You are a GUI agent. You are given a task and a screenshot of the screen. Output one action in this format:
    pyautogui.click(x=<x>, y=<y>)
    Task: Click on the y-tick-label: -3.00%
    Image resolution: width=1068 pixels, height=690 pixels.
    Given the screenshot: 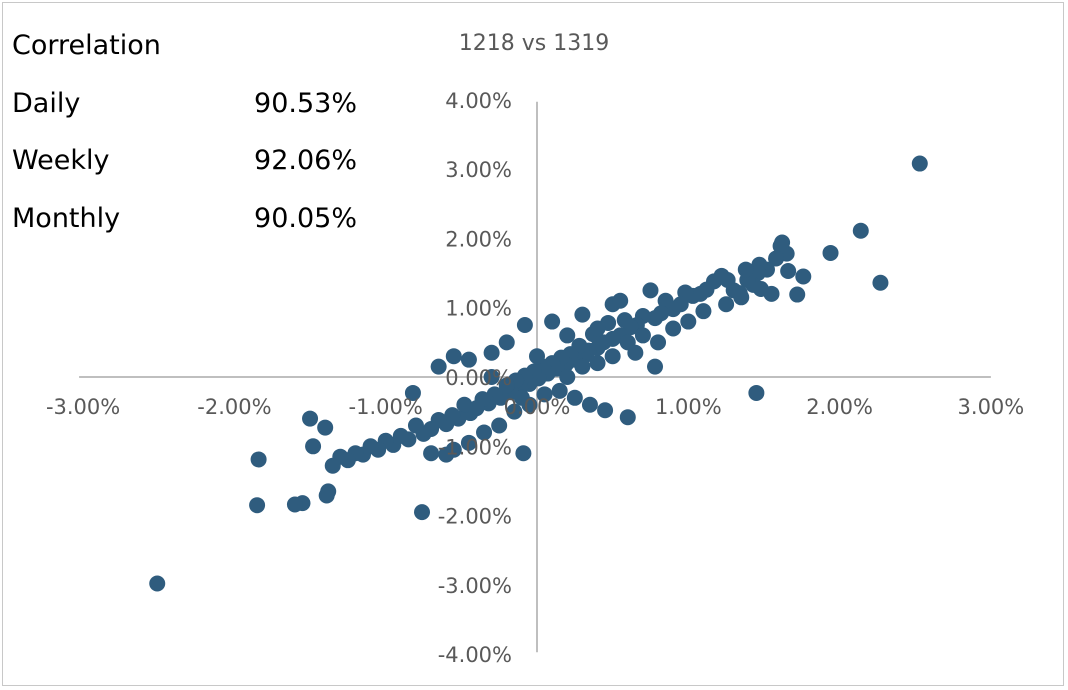 What is the action you would take?
    pyautogui.click(x=475, y=586)
    